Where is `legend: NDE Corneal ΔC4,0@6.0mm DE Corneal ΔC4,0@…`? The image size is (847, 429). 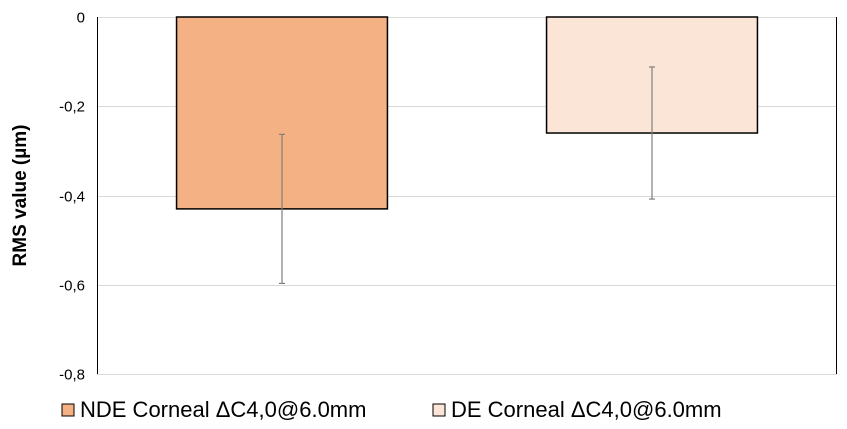 legend: NDE Corneal ΔC4,0@6.0mm DE Corneal ΔC4,0@… is located at coordinates (391, 409).